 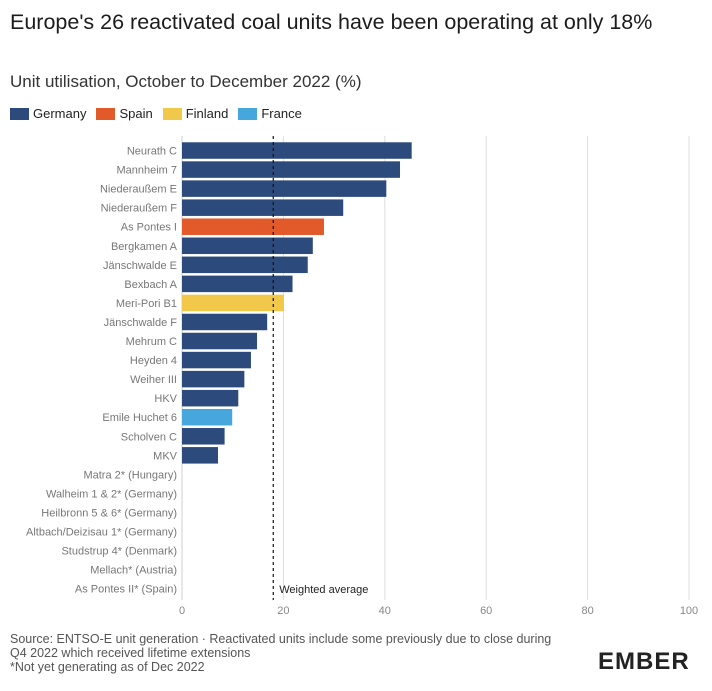 I want to click on category-label: Scholven C, so click(x=149, y=437).